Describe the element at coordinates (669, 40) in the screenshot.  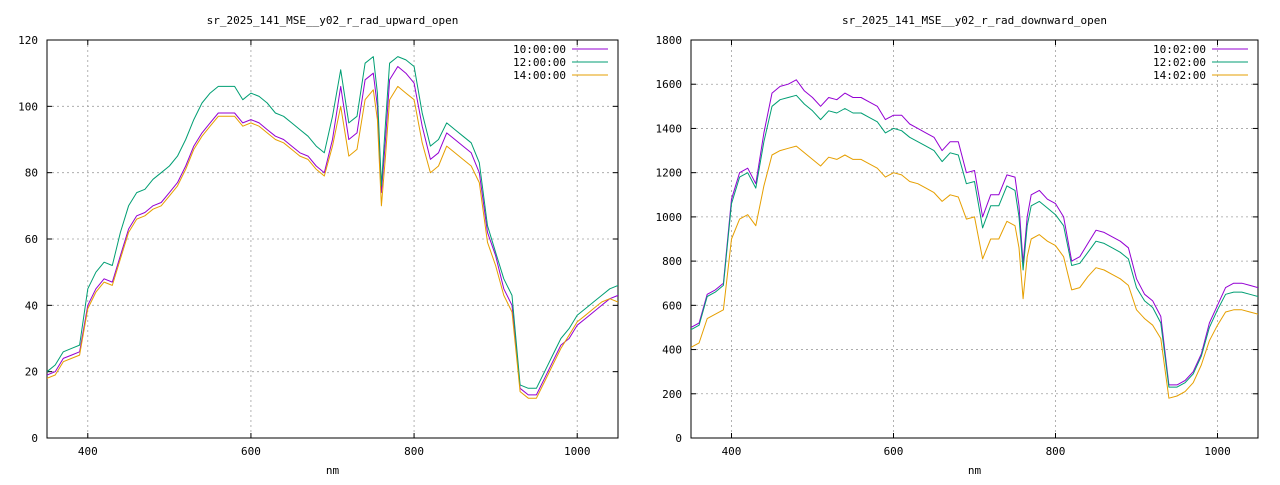
I see `y-tick-label: 1800` at that location.